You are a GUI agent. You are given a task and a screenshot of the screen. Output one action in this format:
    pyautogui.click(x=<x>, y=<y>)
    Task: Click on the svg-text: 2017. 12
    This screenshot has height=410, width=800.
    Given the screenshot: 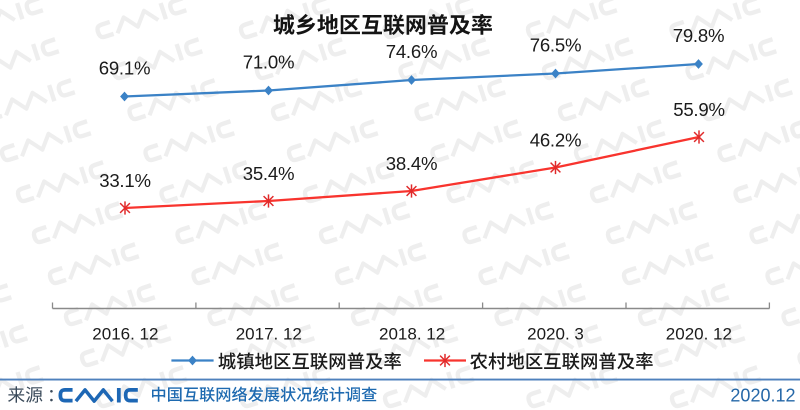 What is the action you would take?
    pyautogui.click(x=269, y=334)
    